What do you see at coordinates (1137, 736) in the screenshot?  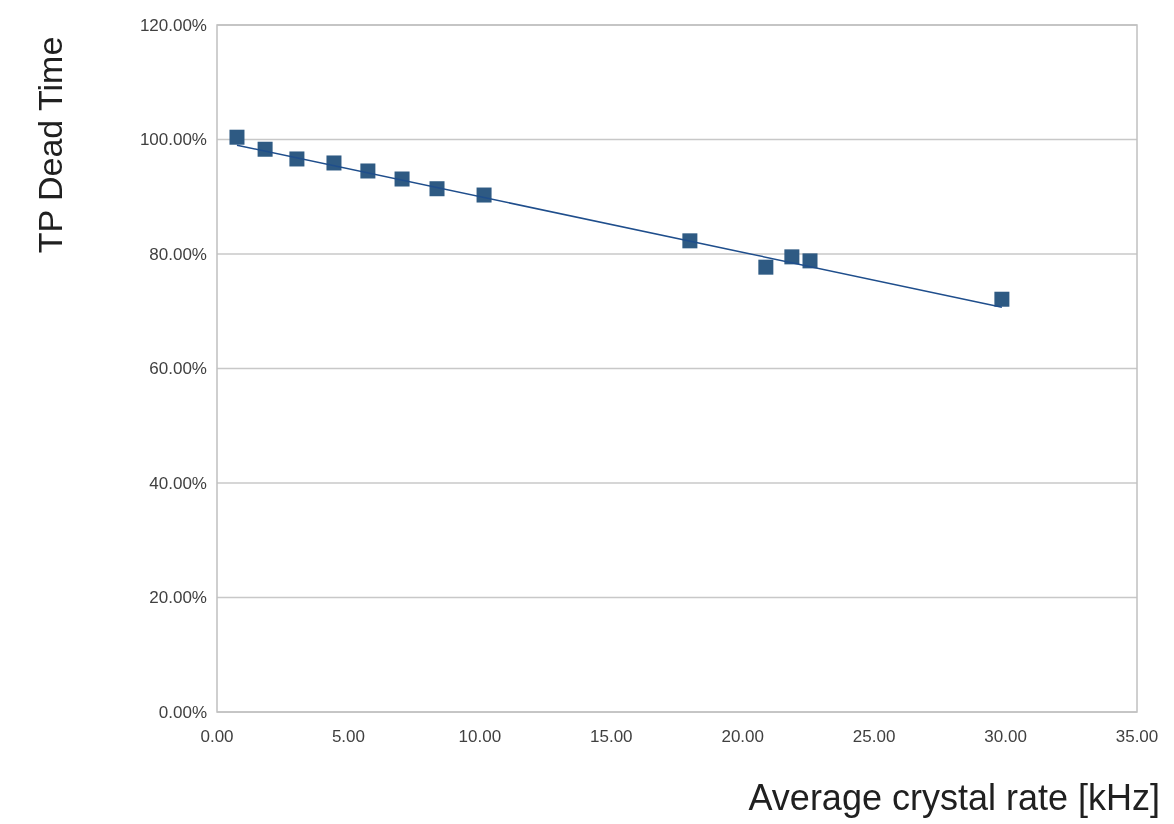 I see `x-tick-label: 35.00` at bounding box center [1137, 736].